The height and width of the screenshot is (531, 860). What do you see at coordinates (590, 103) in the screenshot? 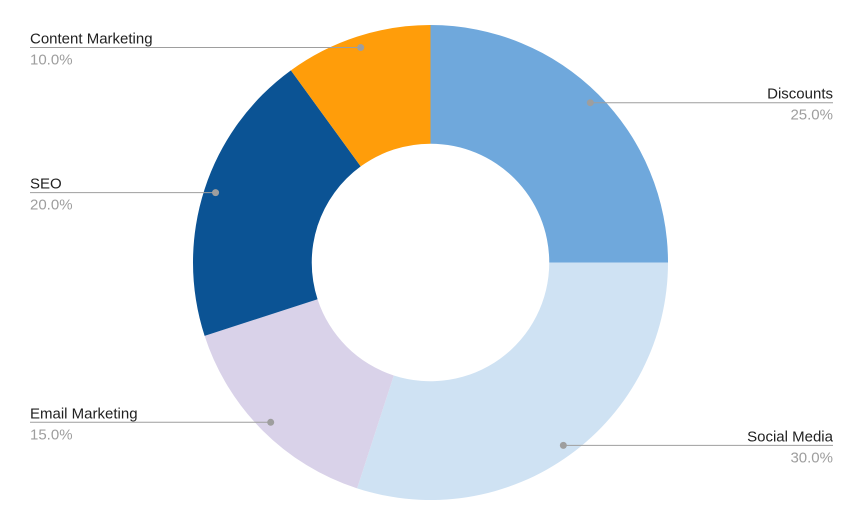
I see `callout-dot-discounts` at bounding box center [590, 103].